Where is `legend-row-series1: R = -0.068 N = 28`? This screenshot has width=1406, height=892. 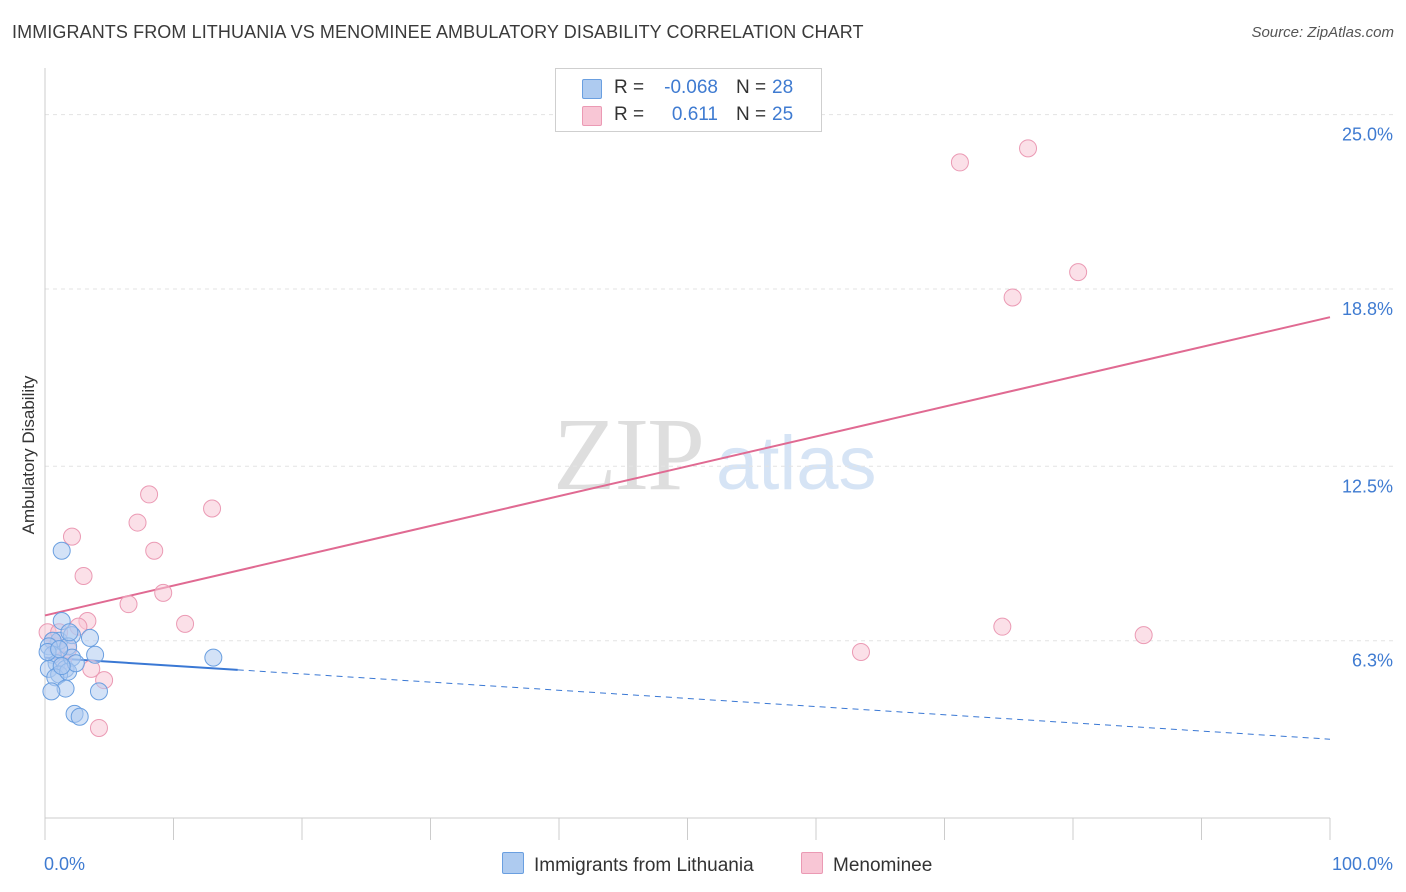 legend-row-series1: R = -0.068 N = 28 is located at coordinates (688, 88).